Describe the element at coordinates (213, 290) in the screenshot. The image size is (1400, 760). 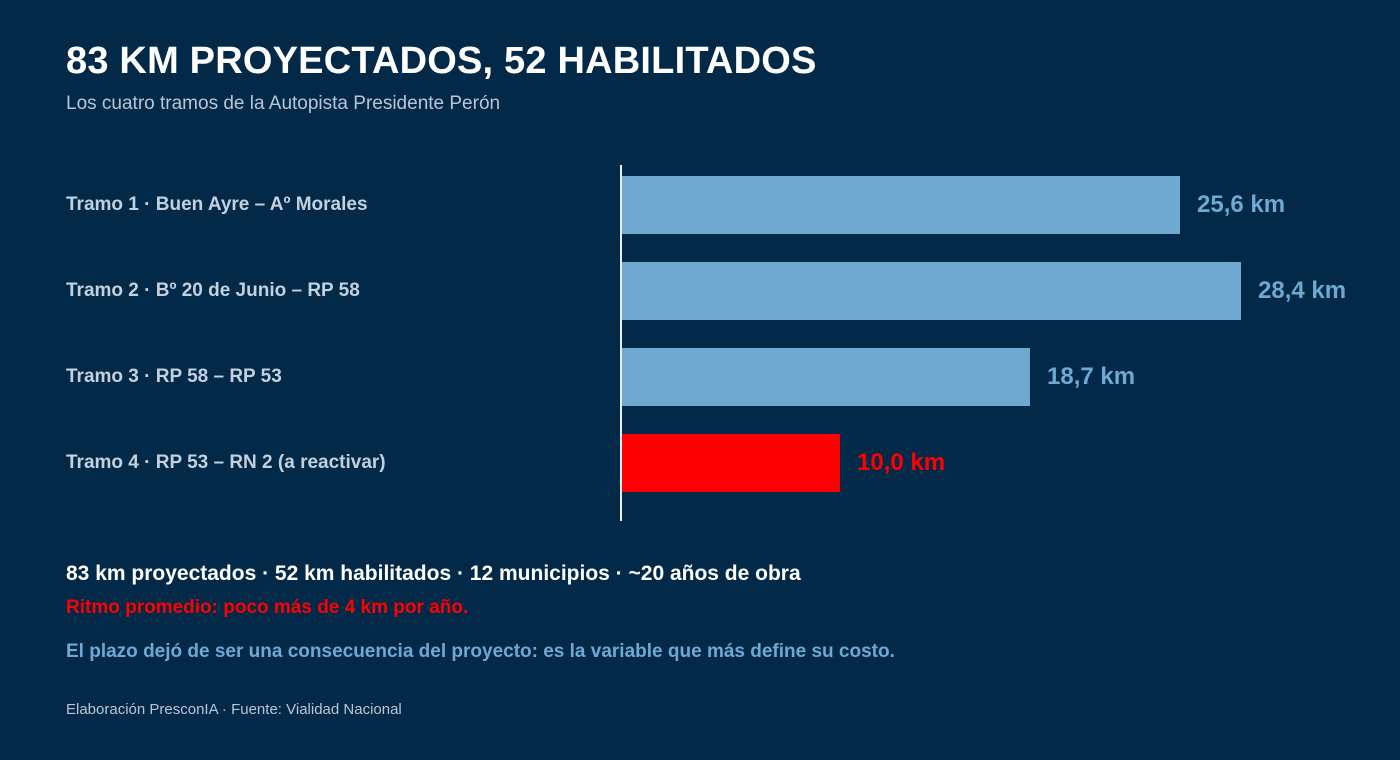
I see `category-label: Tramo 2 · Bº 20 de Junio – RP 58` at that location.